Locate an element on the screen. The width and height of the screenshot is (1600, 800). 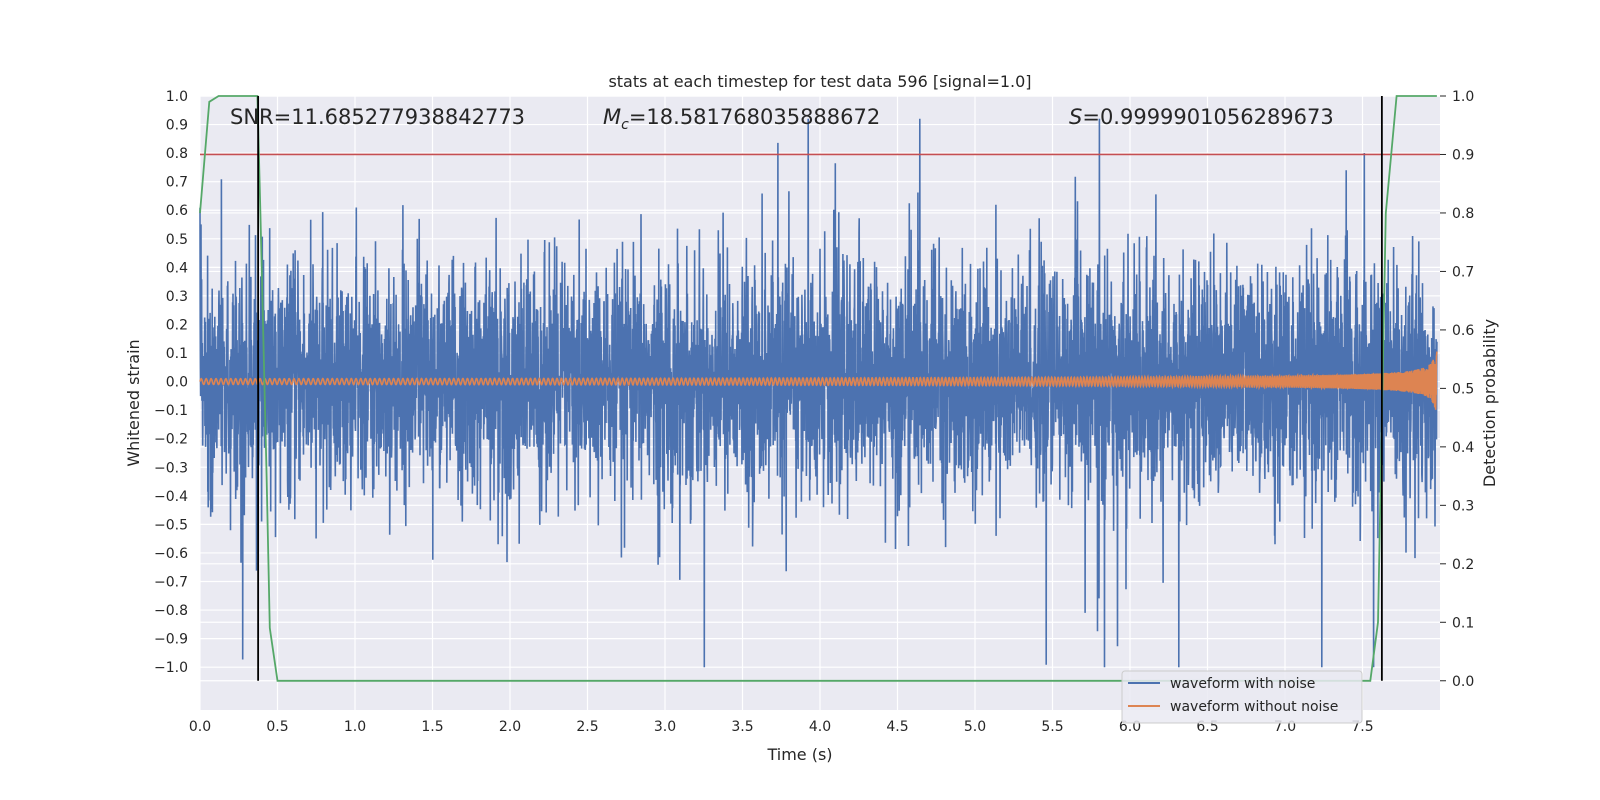
y-tick-label: 0.2 is located at coordinates (177, 325).